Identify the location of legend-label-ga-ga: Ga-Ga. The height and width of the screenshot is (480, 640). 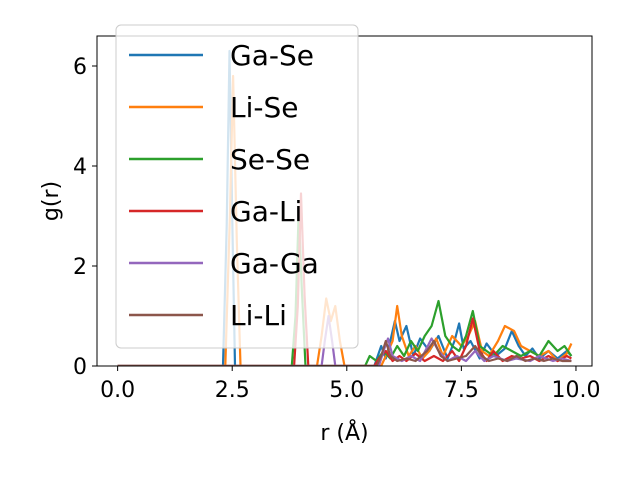
(274, 263).